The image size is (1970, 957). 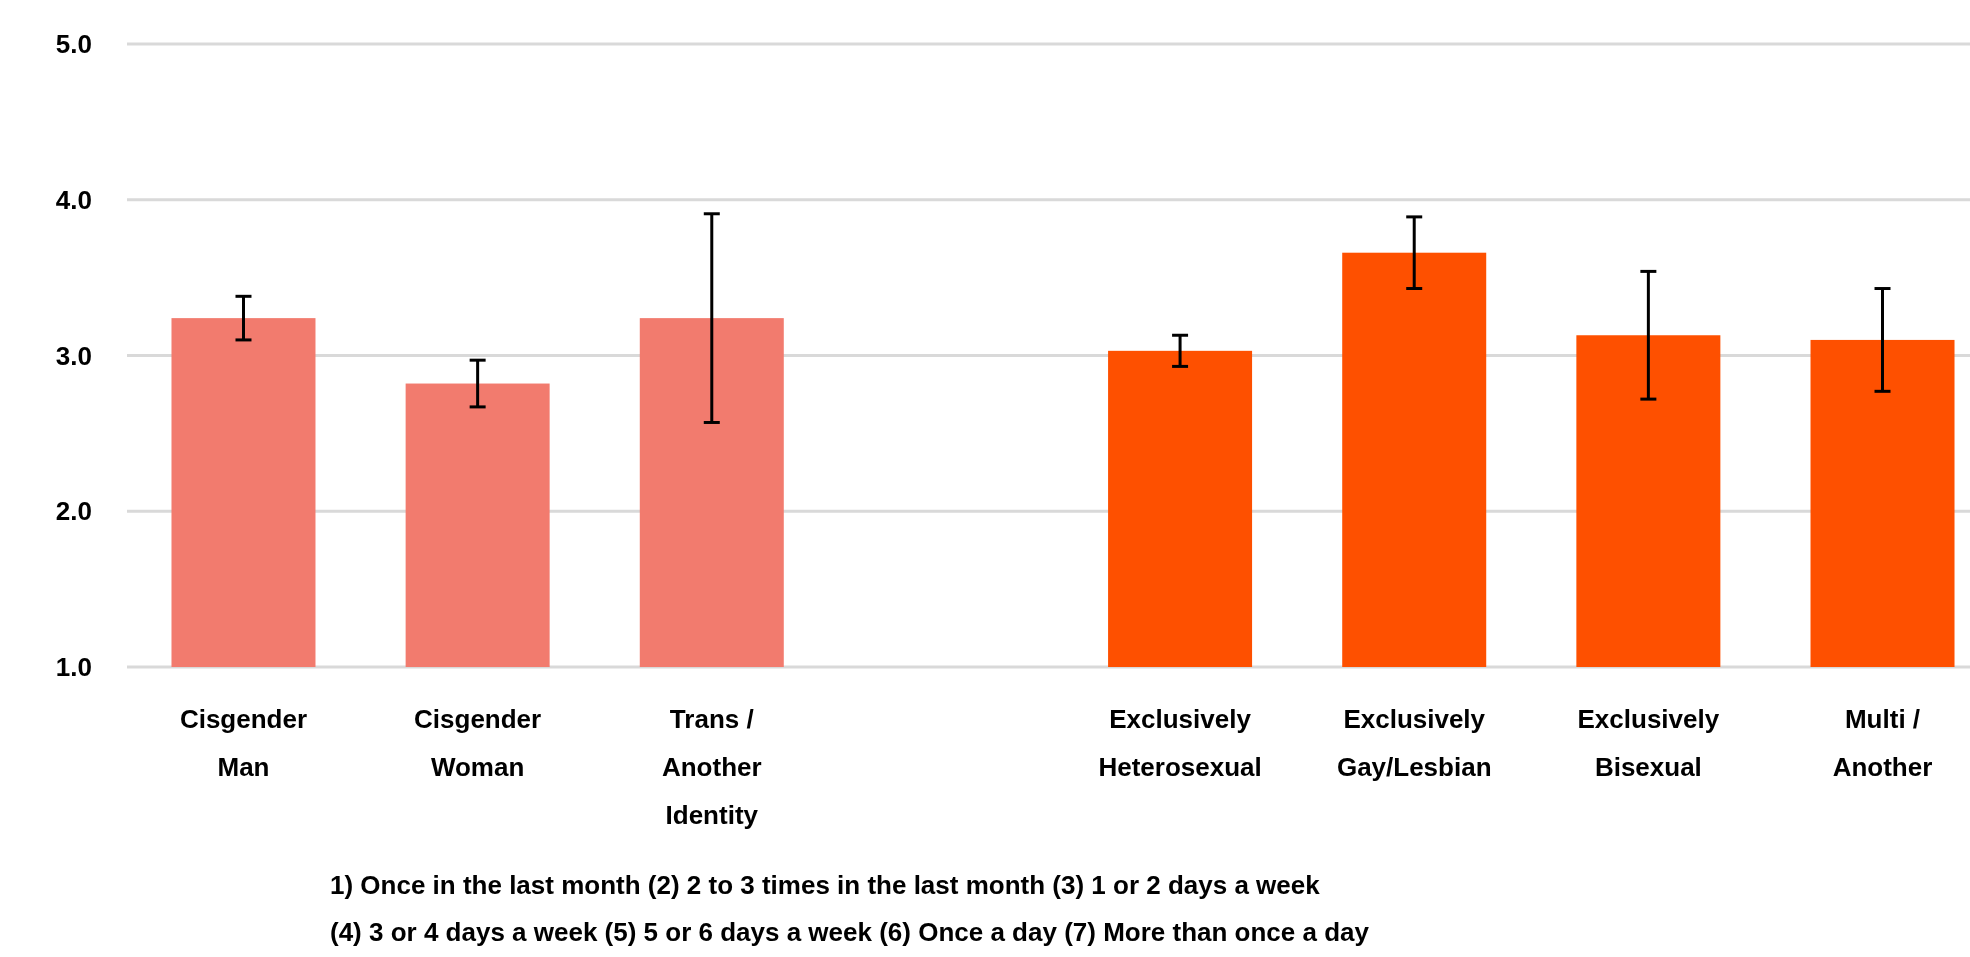 What do you see at coordinates (243, 743) in the screenshot?
I see `x-tick-label: Cisgender Man` at bounding box center [243, 743].